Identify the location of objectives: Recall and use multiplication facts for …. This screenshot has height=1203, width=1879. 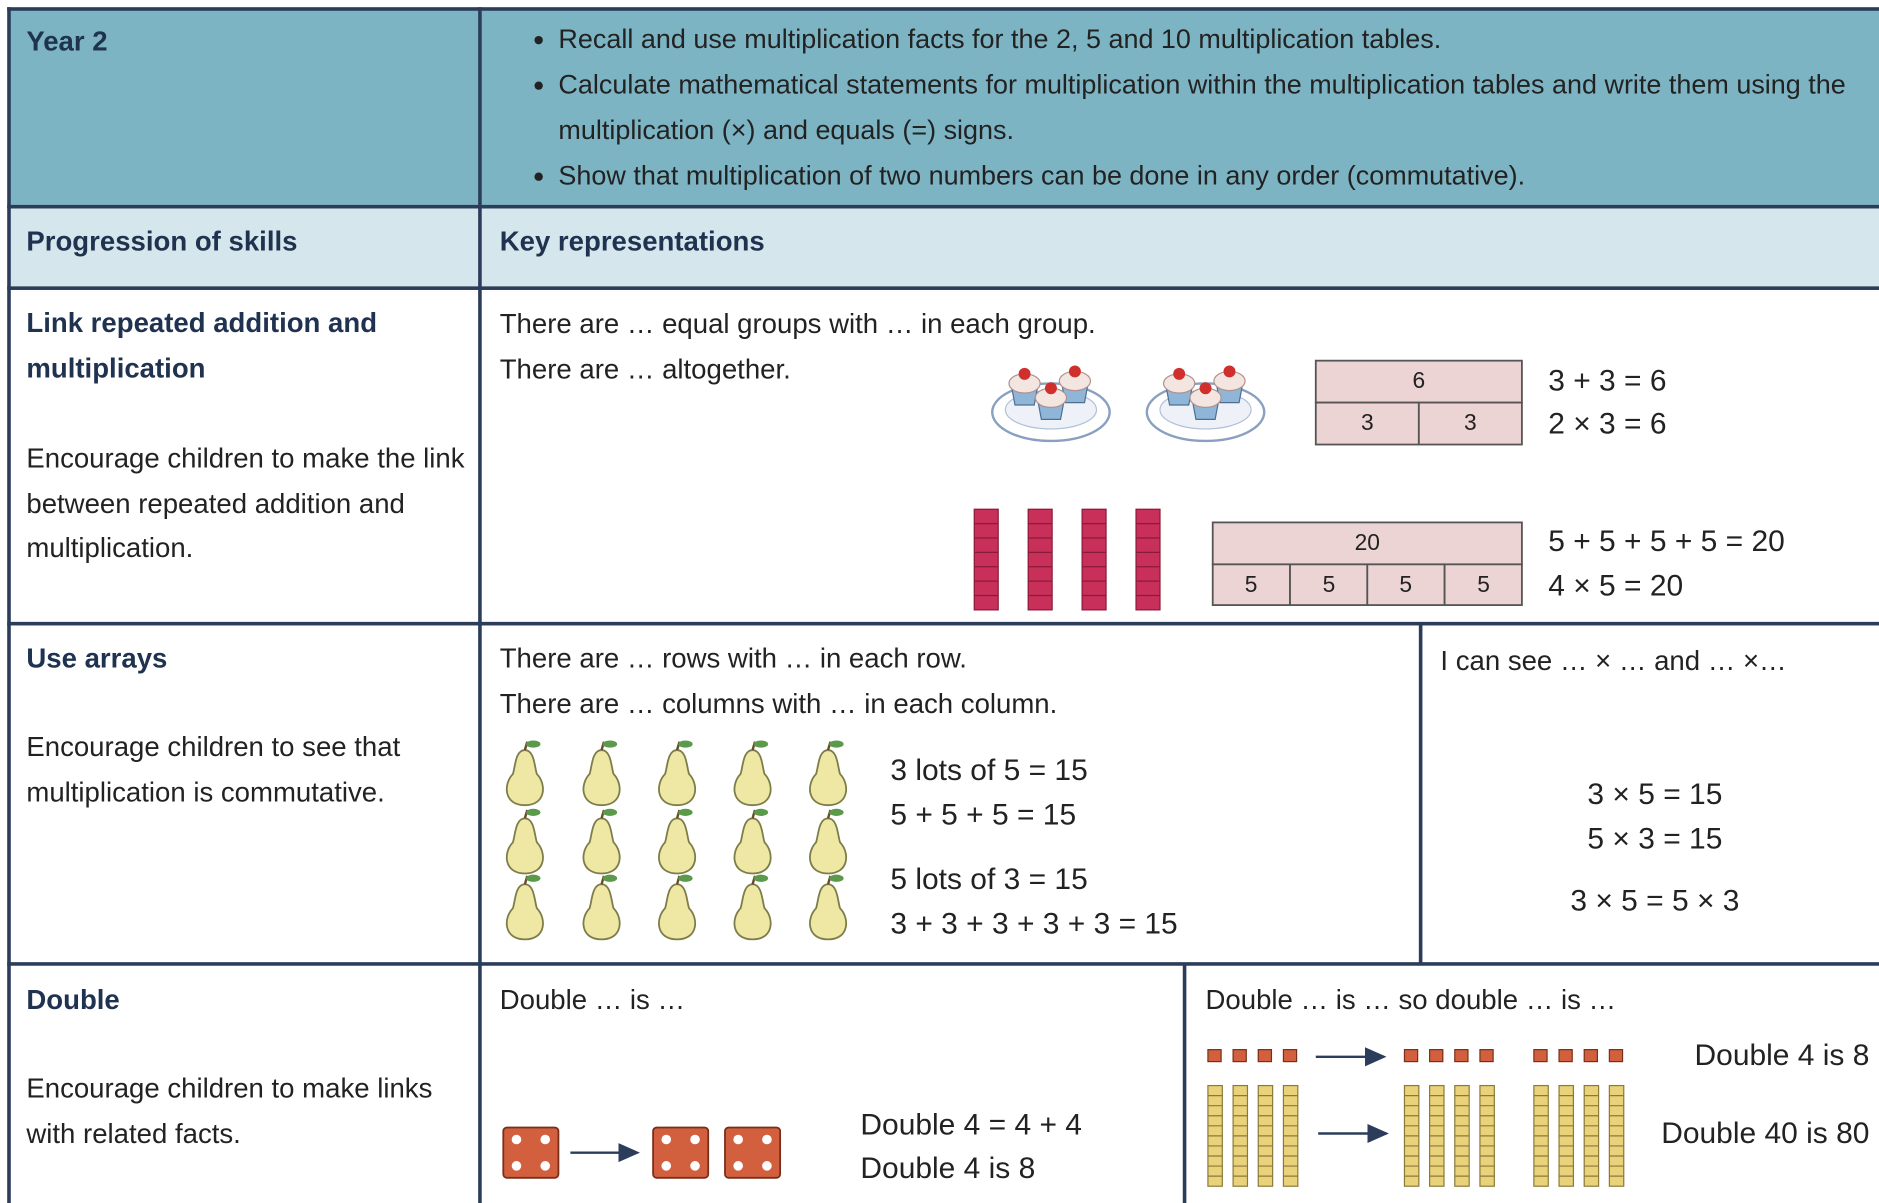
(1183, 108).